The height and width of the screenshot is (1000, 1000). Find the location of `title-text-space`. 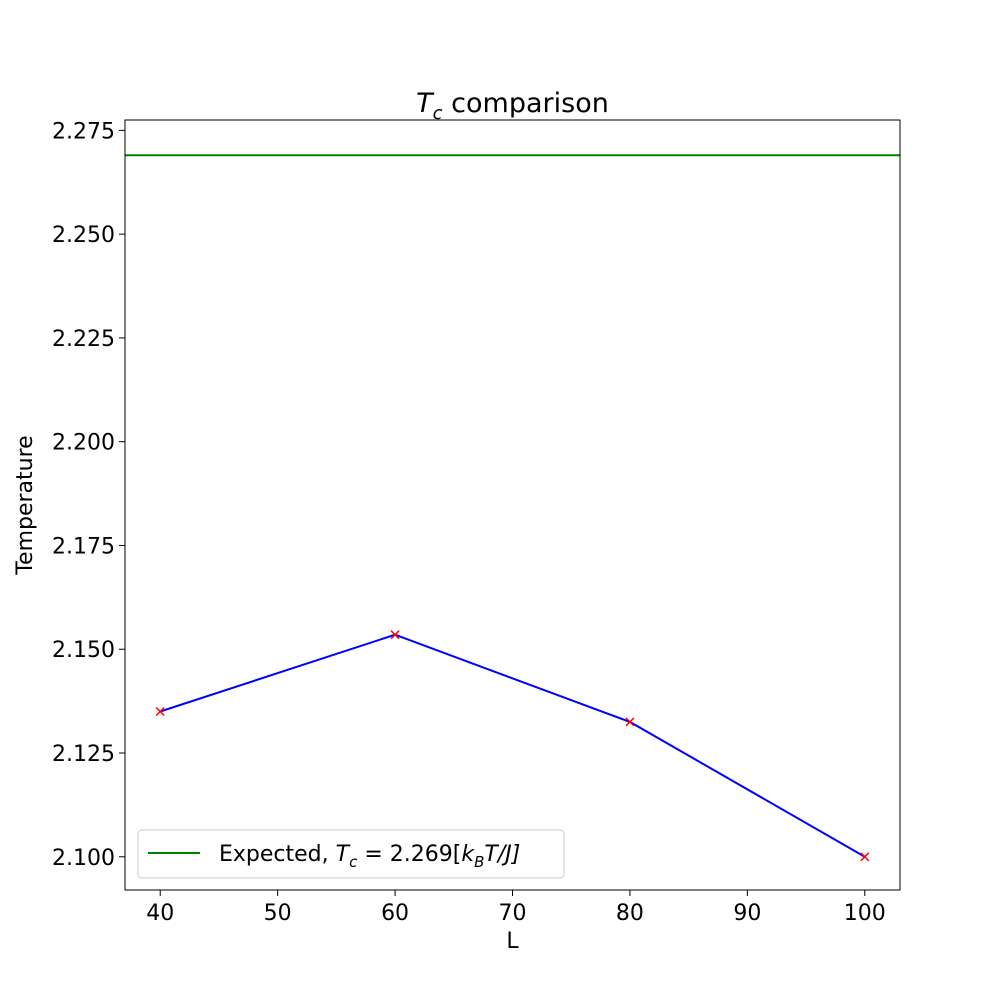

title-text-space is located at coordinates (447, 103).